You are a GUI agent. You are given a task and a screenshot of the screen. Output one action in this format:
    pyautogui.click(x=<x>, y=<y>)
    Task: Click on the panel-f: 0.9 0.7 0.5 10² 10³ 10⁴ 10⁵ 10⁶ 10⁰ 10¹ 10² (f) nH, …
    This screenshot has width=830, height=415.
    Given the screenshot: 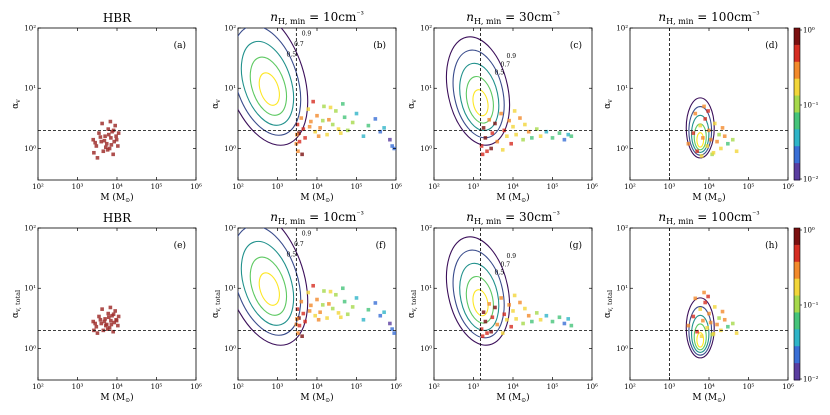 What is the action you would take?
    pyautogui.click(x=306, y=307)
    